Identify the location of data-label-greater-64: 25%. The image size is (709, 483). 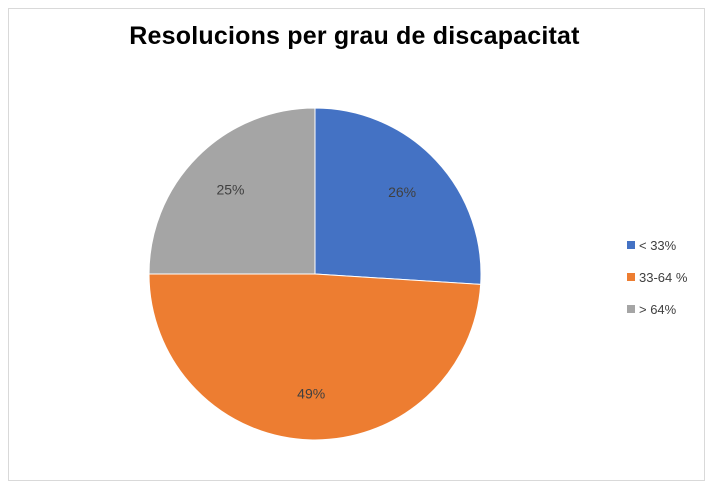
(230, 190).